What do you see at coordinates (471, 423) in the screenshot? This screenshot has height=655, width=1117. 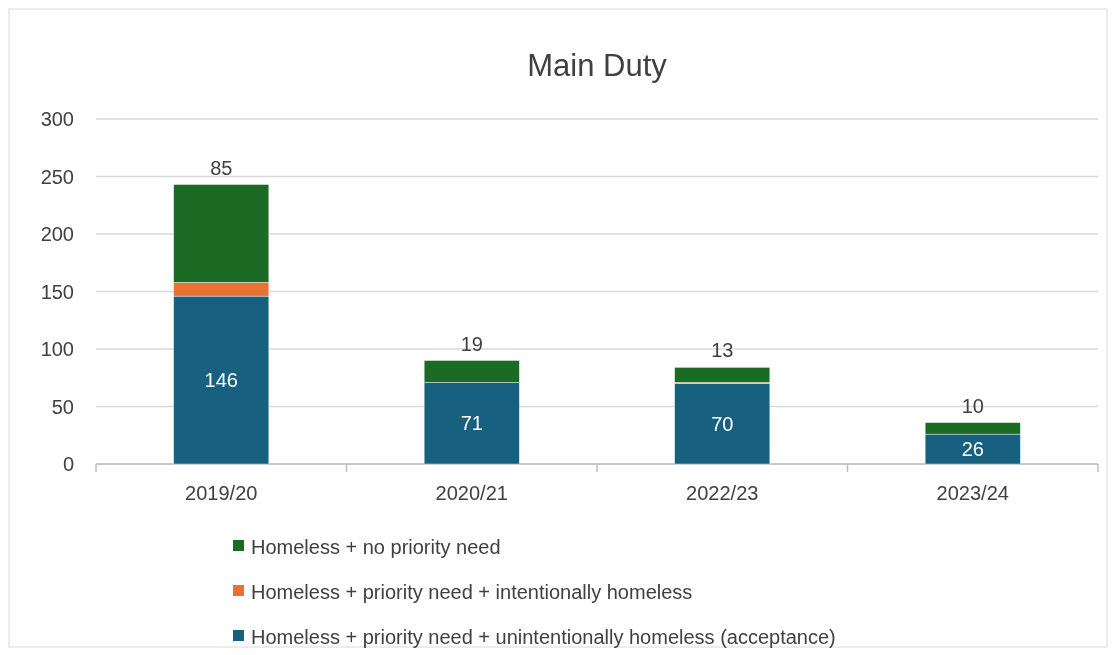 I see `data-label: 71` at bounding box center [471, 423].